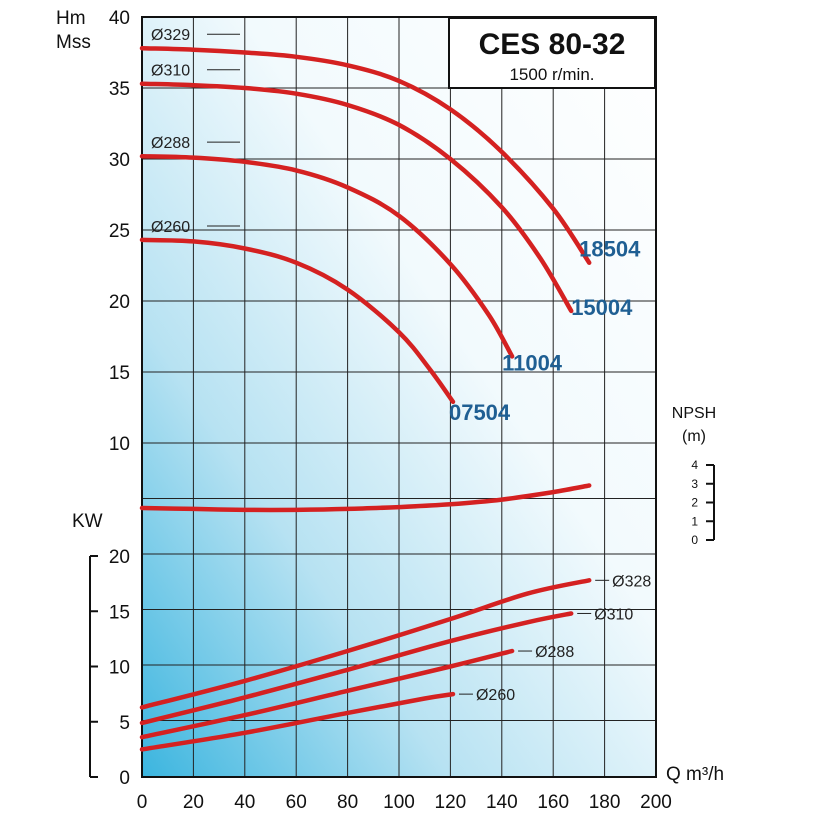  What do you see at coordinates (605, 802) in the screenshot?
I see `x-tick-label: 180` at bounding box center [605, 802].